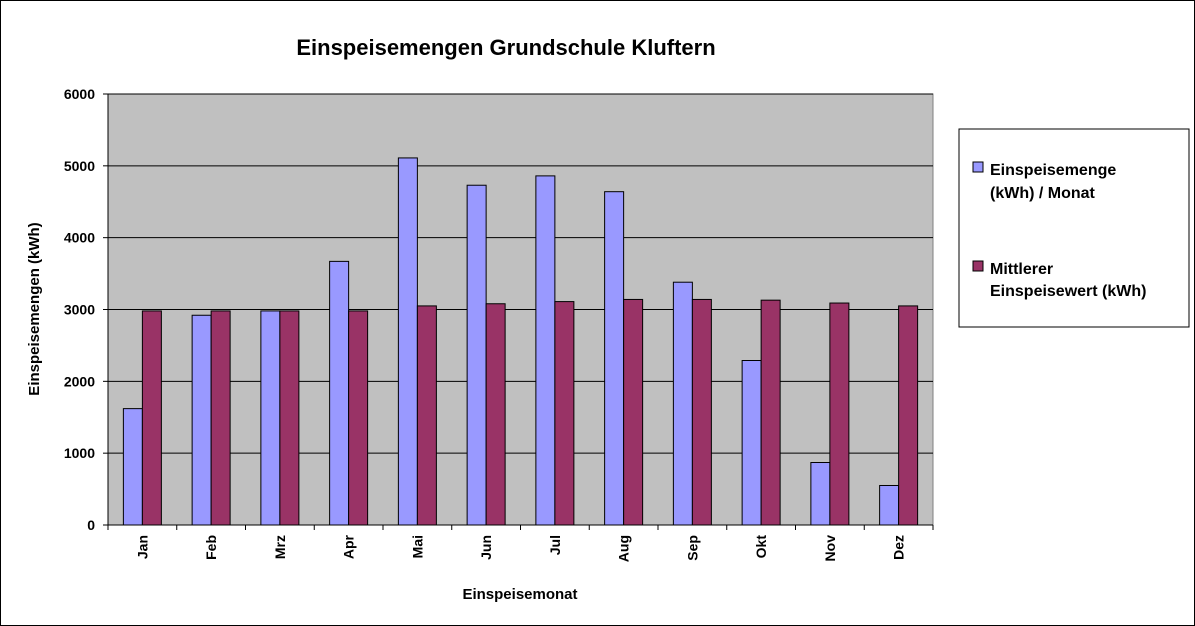  I want to click on x-tick-label-nov: Nov, so click(830, 548).